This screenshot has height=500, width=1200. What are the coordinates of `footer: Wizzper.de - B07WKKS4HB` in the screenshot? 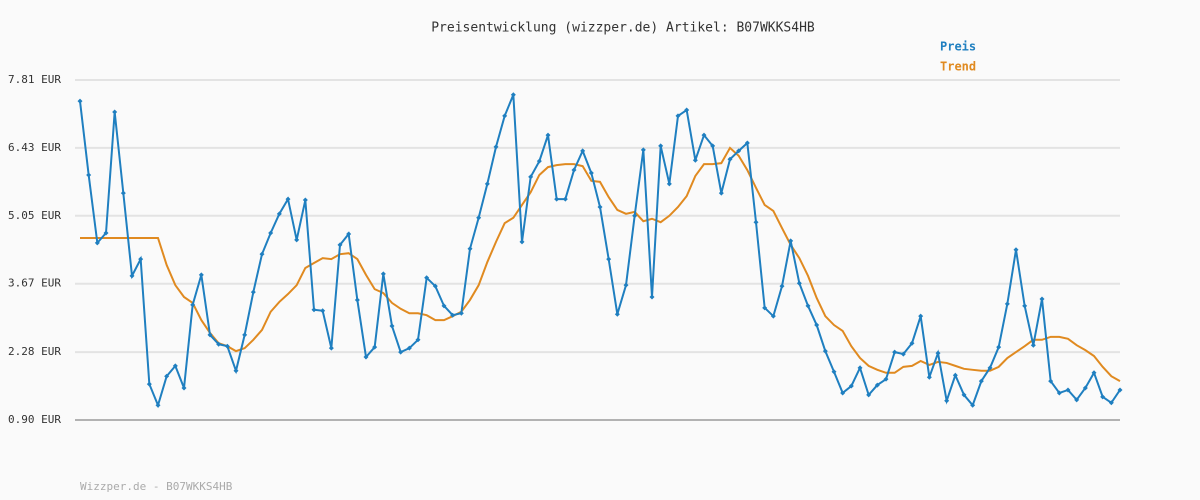 It's located at (156, 486).